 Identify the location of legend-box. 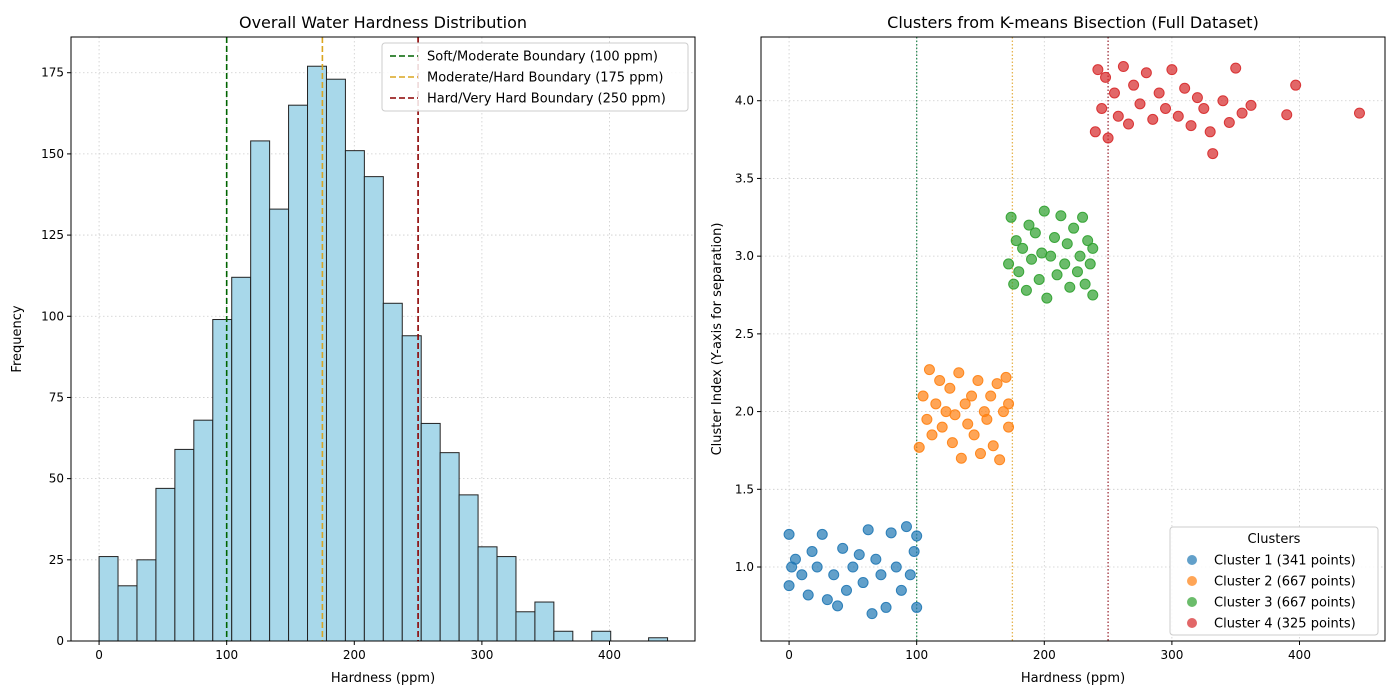
(1274, 581).